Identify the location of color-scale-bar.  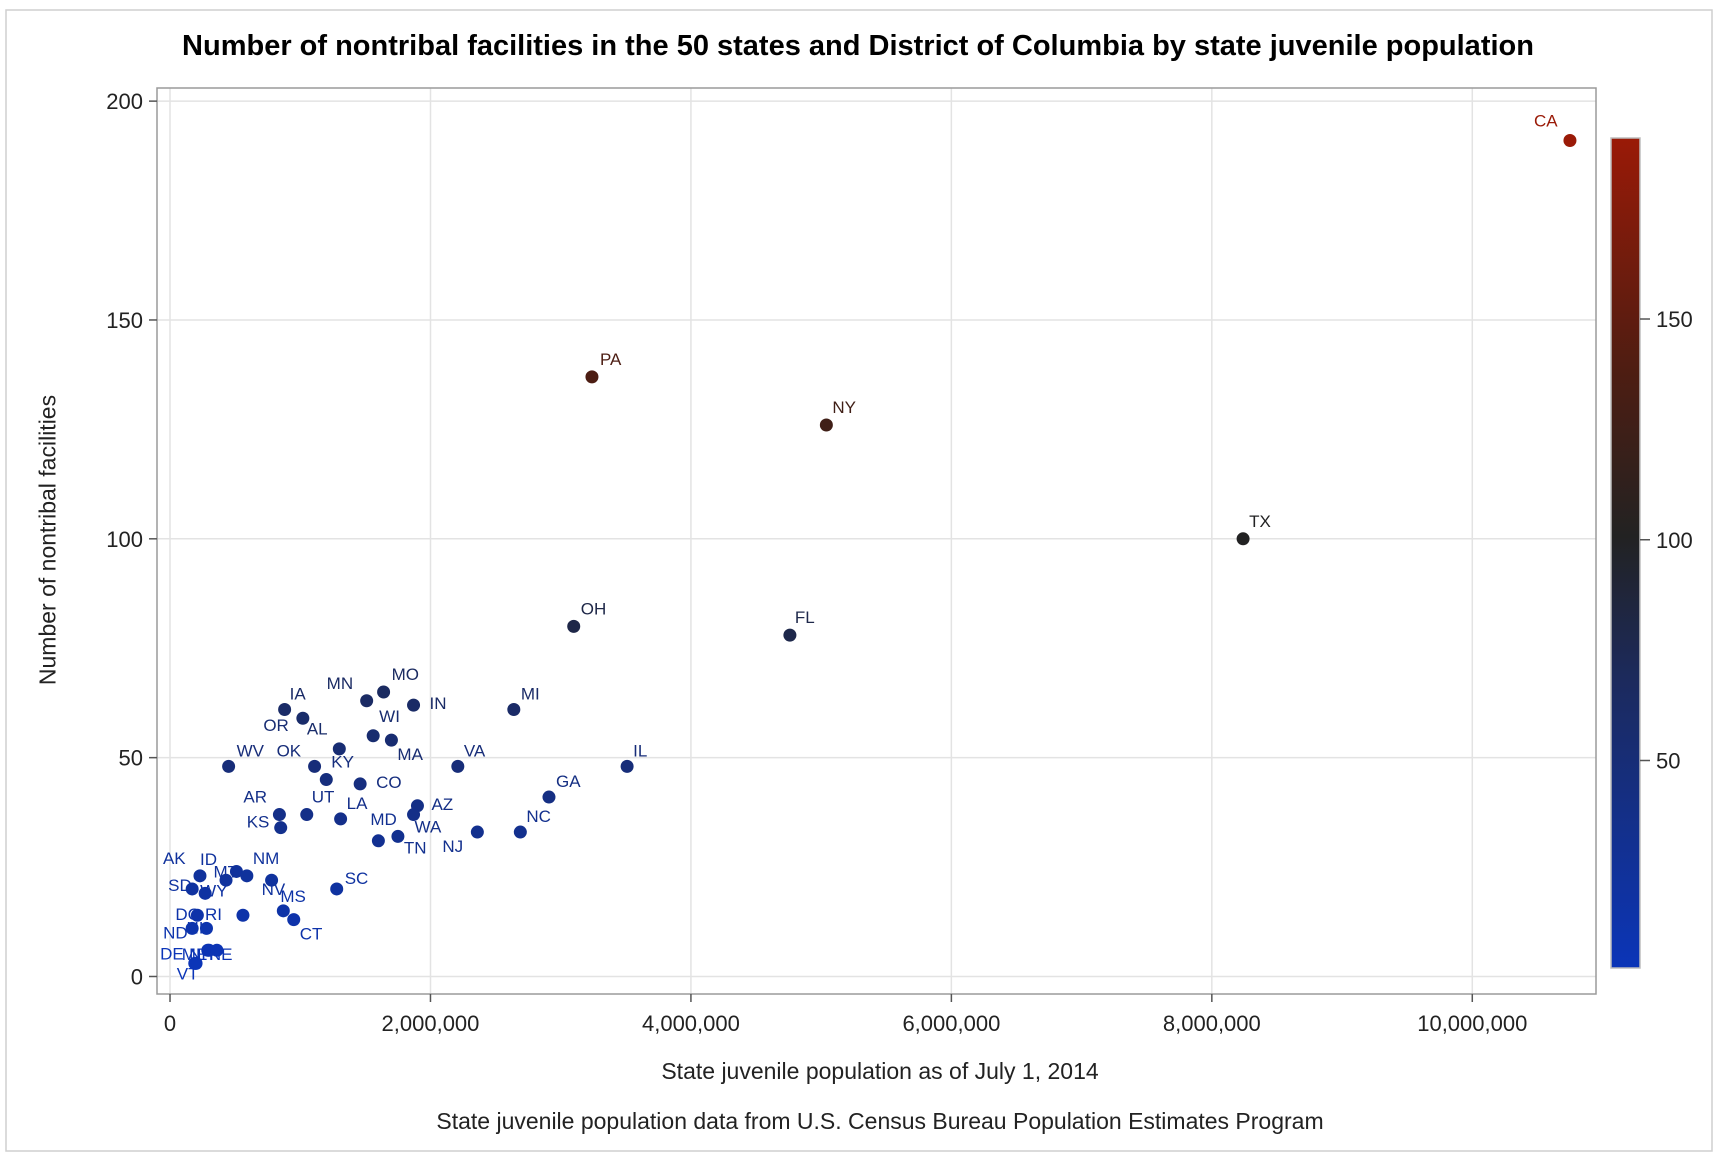
(1625, 553).